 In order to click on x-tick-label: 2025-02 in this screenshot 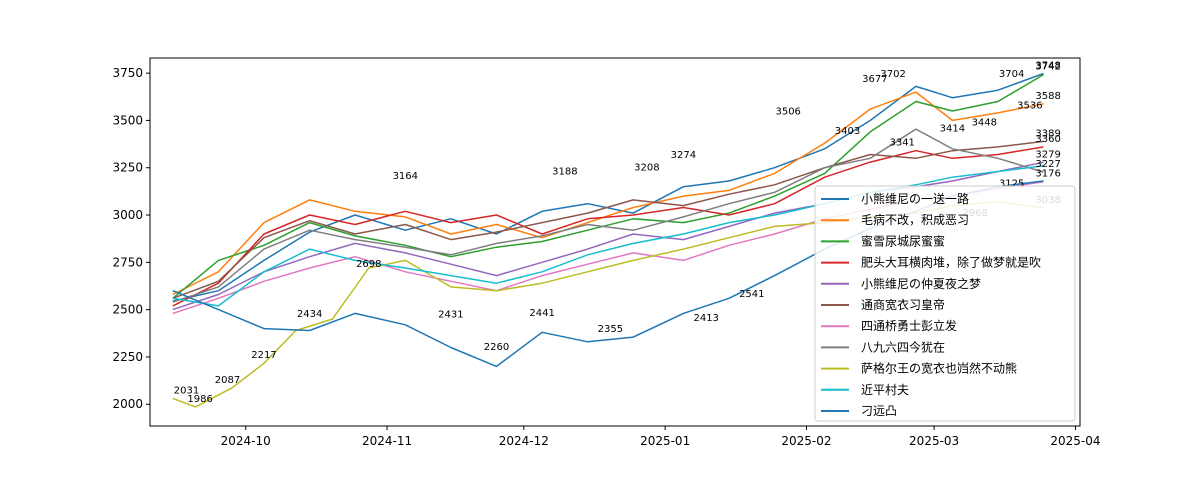, I will do `click(806, 441)`.